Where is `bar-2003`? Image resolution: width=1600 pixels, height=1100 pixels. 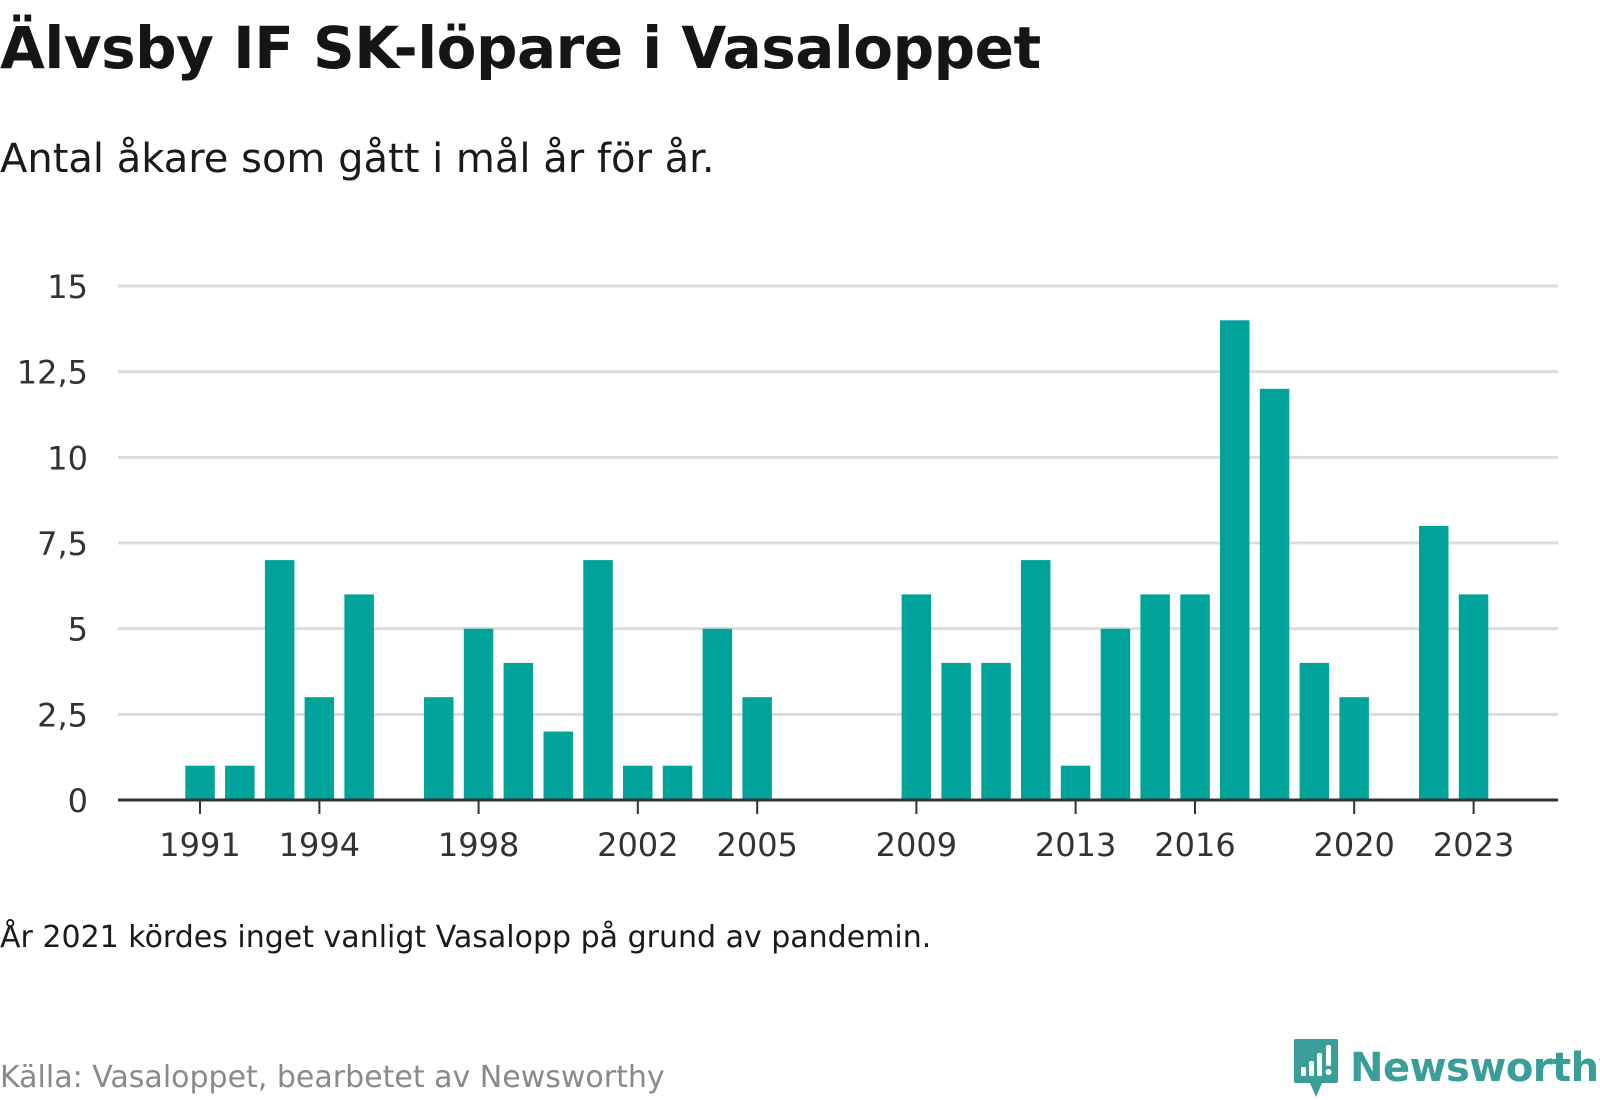 bar-2003 is located at coordinates (677, 782).